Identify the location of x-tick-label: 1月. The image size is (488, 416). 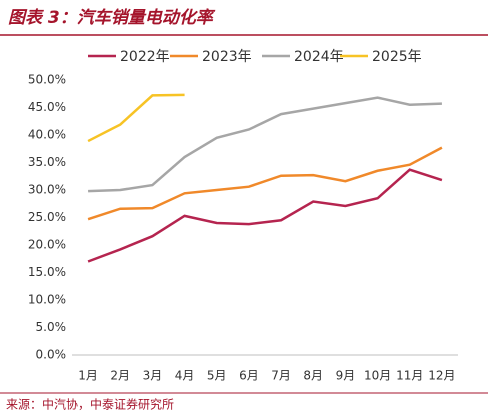
(88, 376).